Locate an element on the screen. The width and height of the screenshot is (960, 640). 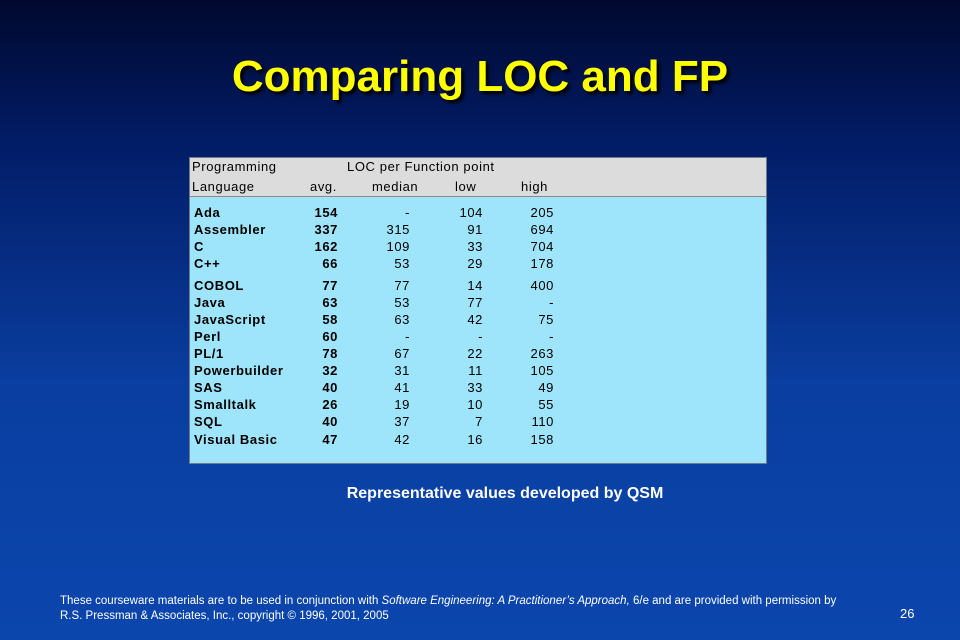
cell-avg: 47 is located at coordinates (330, 439).